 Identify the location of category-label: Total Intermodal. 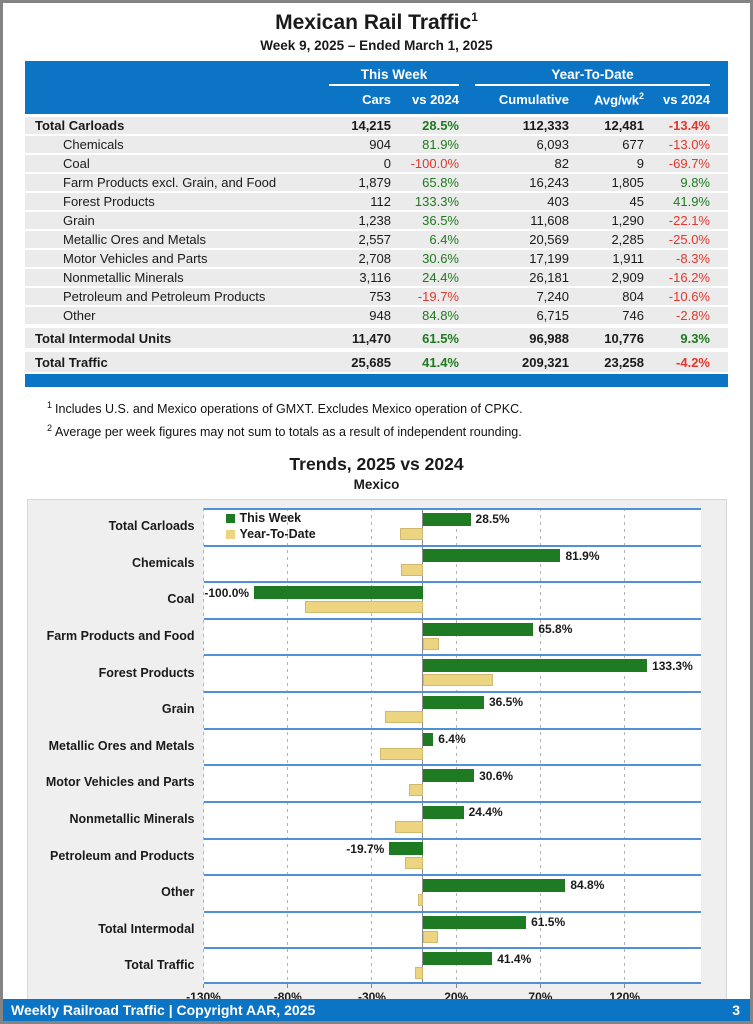
(146, 928).